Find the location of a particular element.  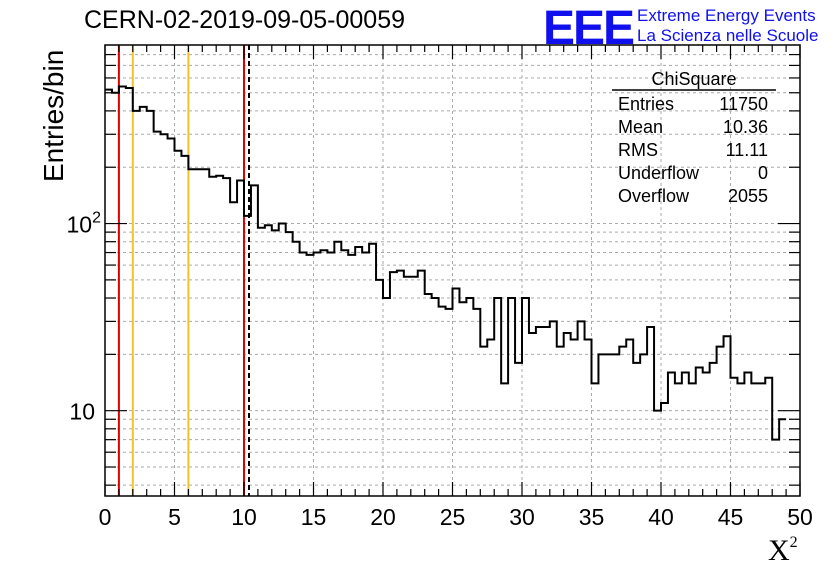

x-tick-label: 15 is located at coordinates (314, 517).